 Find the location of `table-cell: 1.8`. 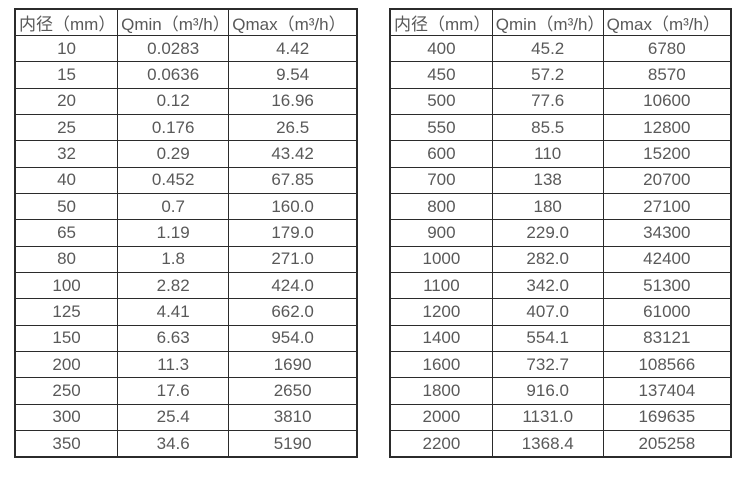

table-cell: 1.8 is located at coordinates (173, 259).